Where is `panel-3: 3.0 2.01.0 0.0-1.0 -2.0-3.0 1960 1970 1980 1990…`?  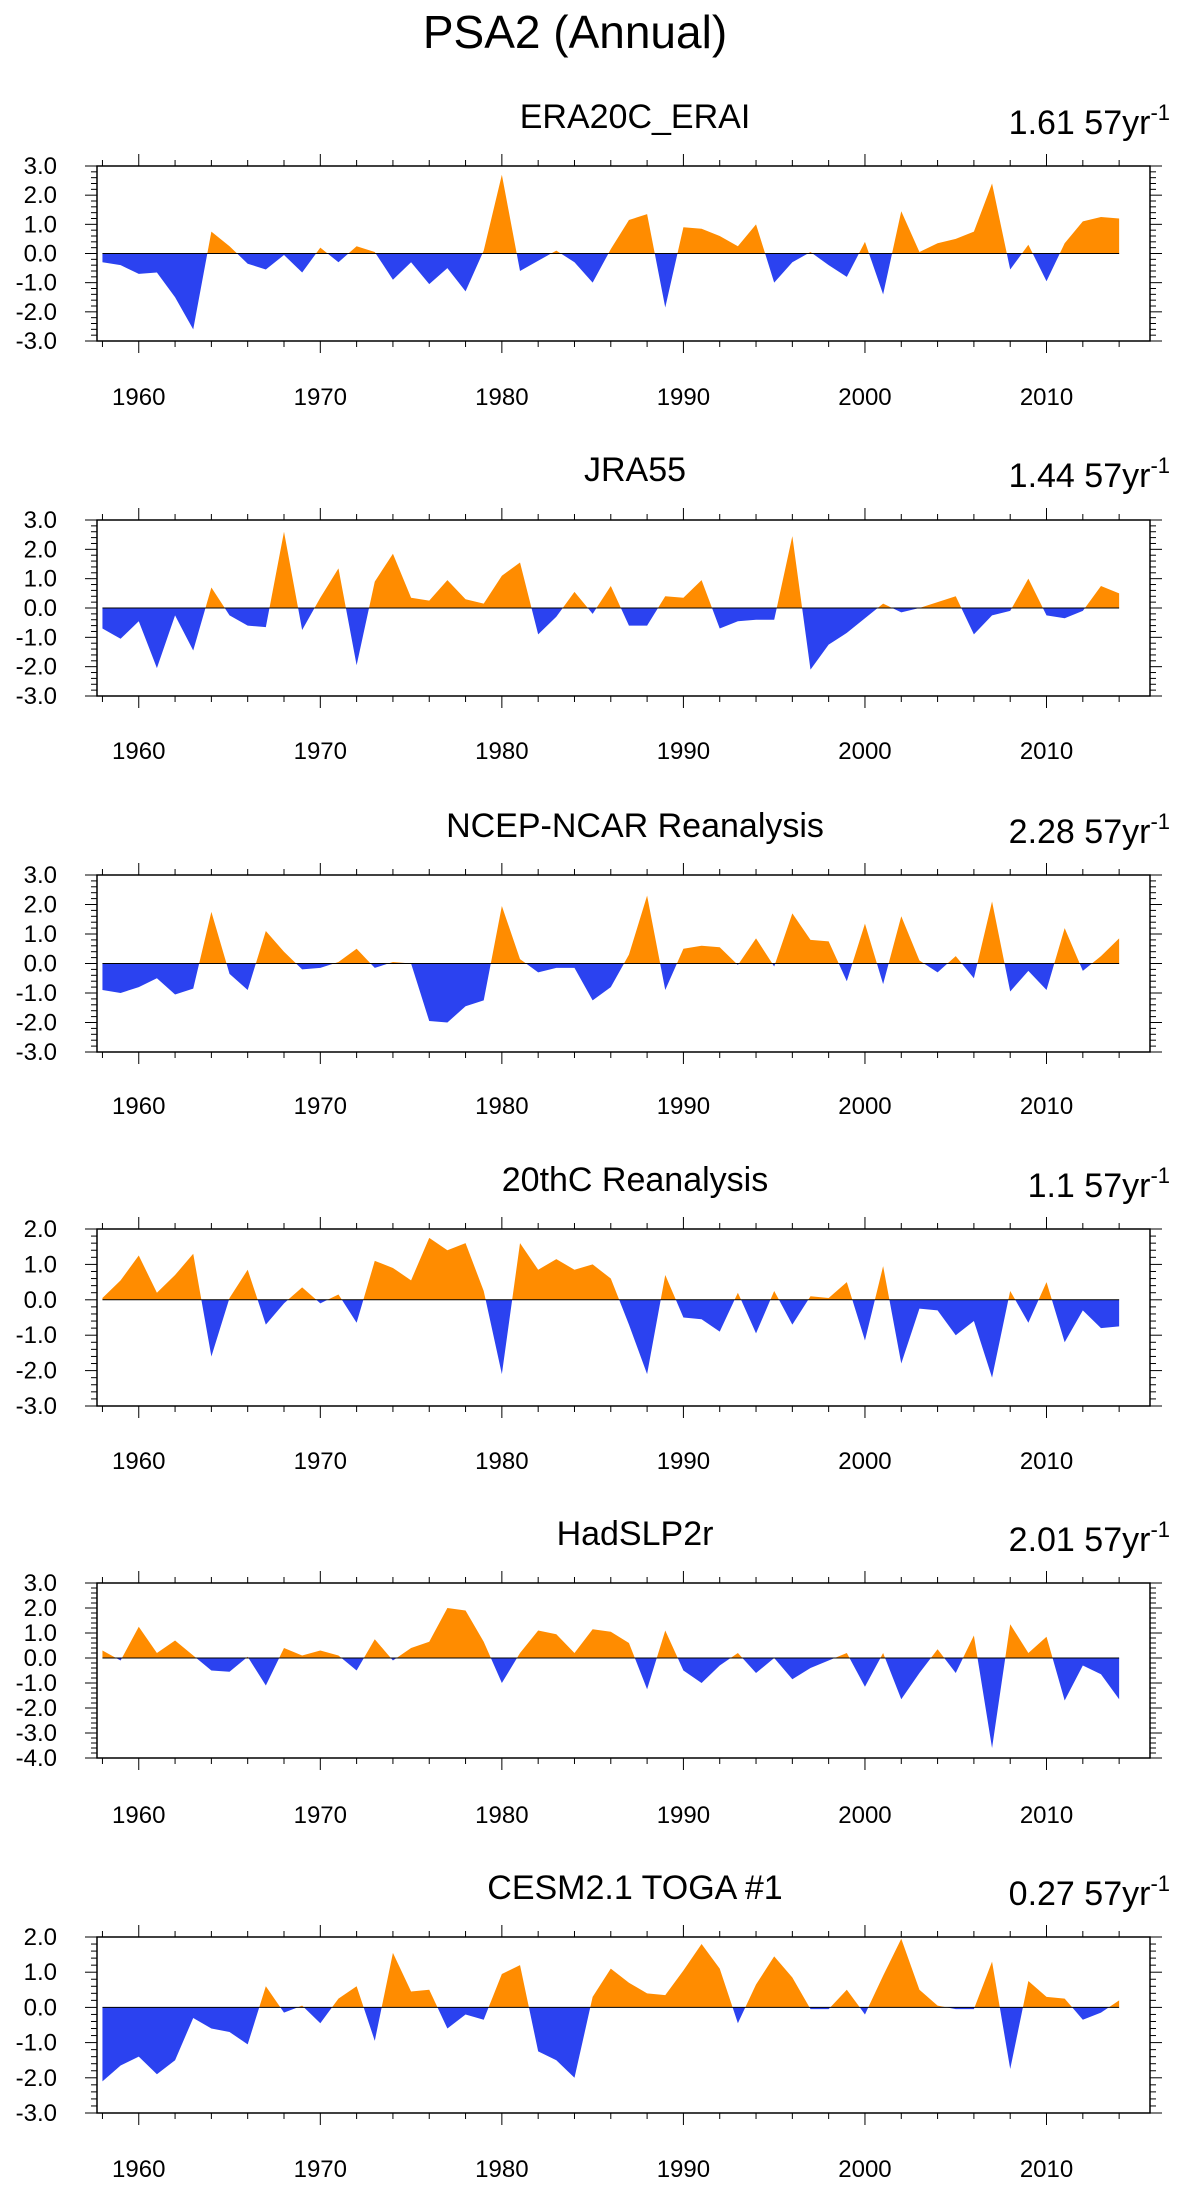
panel-3: 3.0 2.01.0 0.0-1.0 -2.0-3.0 1960 1970 1980 1990… is located at coordinates (593, 963).